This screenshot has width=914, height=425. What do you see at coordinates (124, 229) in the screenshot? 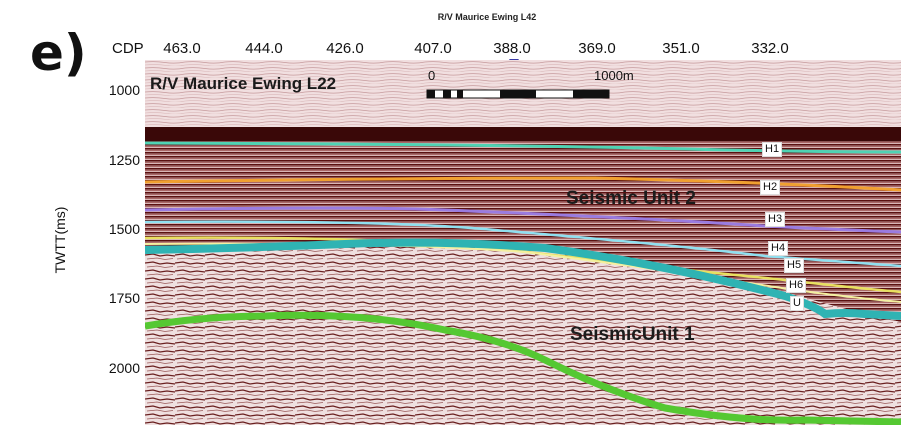
I see `y-tick: 1500` at bounding box center [124, 229].